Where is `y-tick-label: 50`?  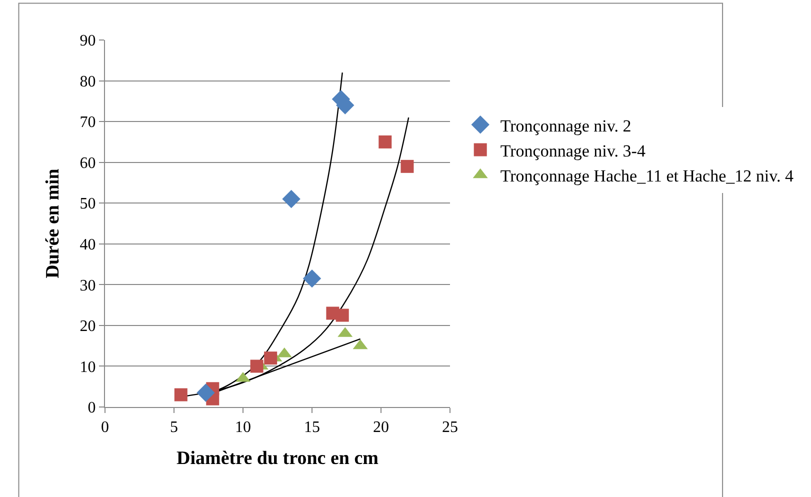 y-tick-label: 50 is located at coordinates (88, 204).